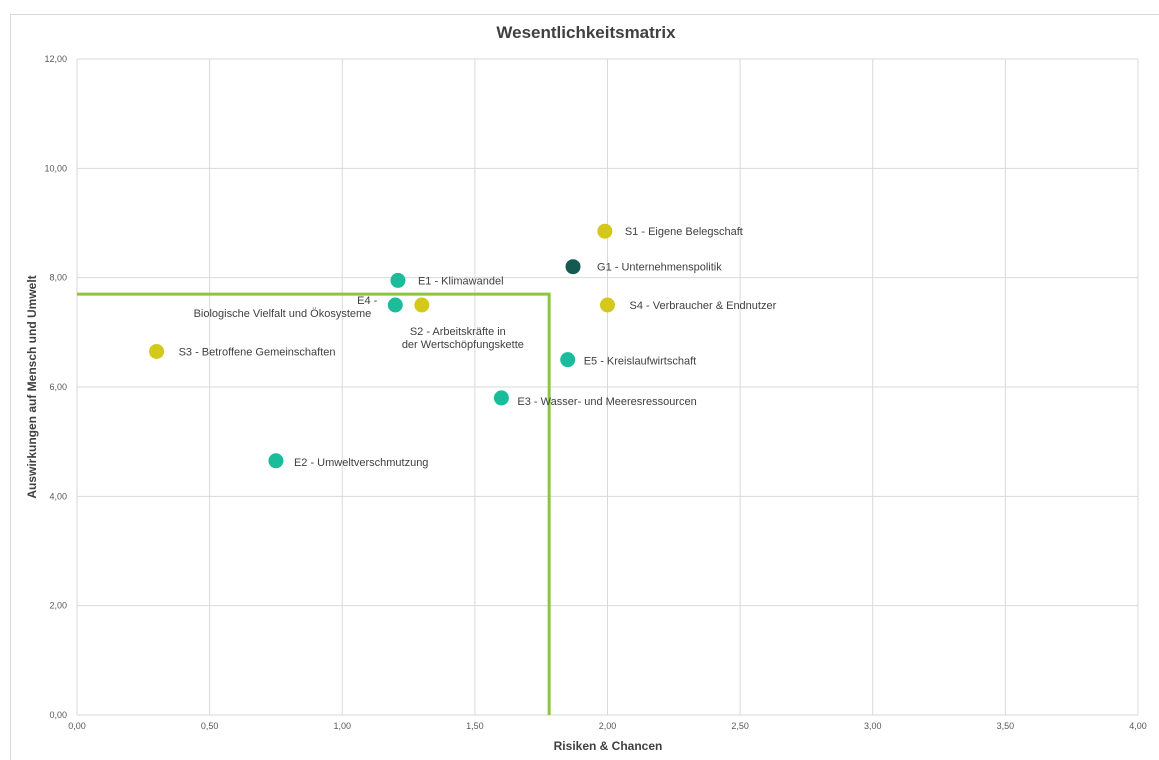  I want to click on x-tick-label: 2,00, so click(608, 726).